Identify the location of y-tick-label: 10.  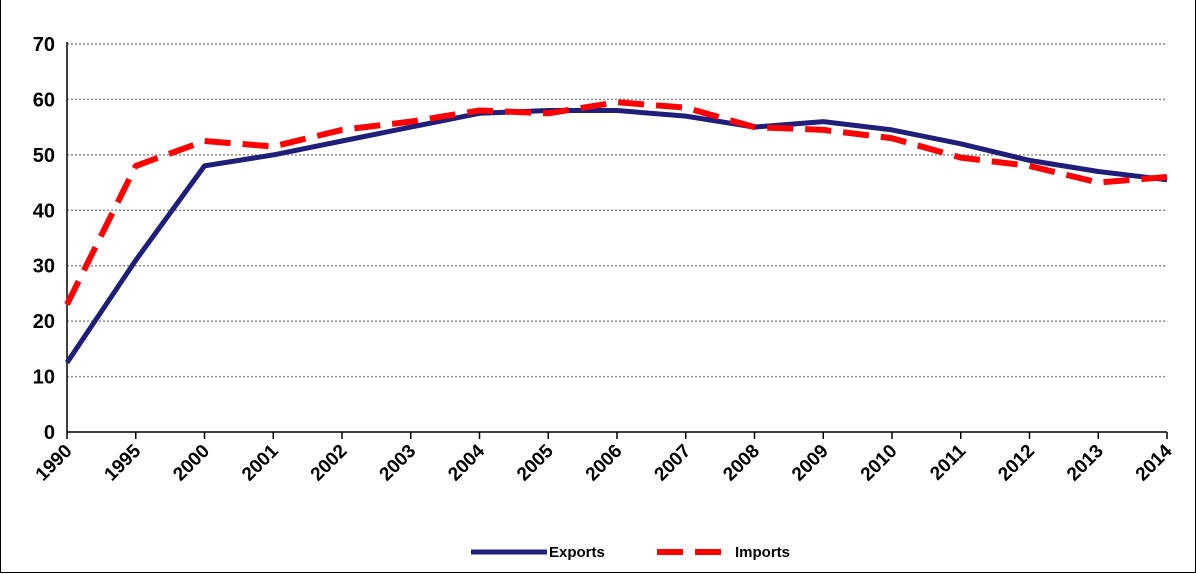
(44, 378).